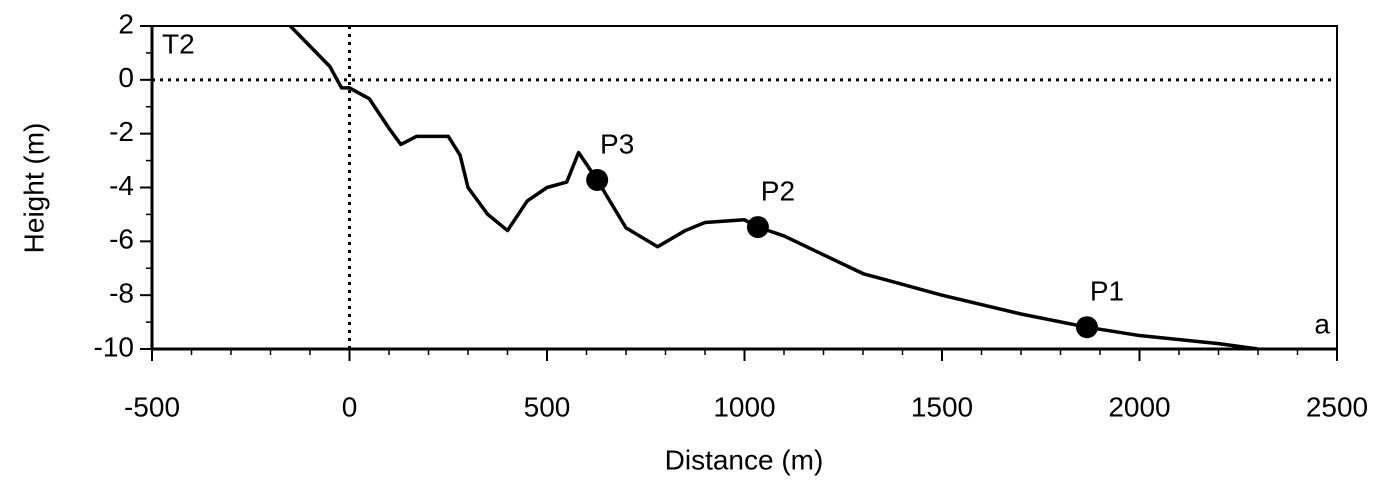  I want to click on point-label: P2, so click(778, 190).